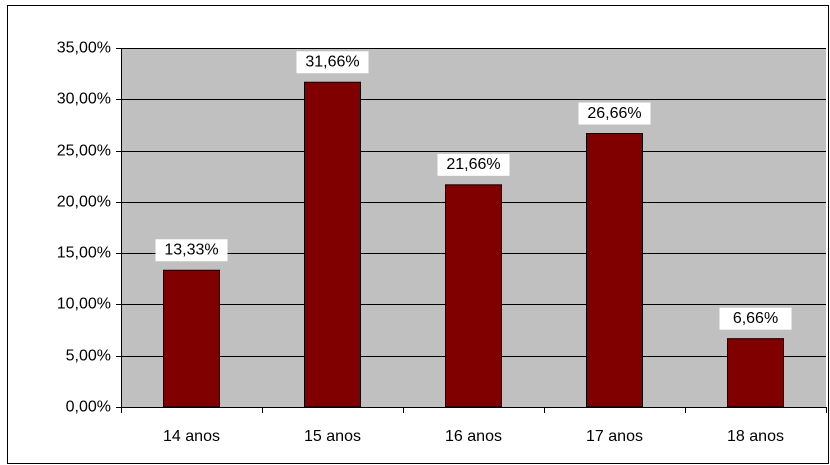 Image resolution: width=830 pixels, height=465 pixels. Describe the element at coordinates (473, 436) in the screenshot. I see `x-tick-label: 16 anos` at that location.